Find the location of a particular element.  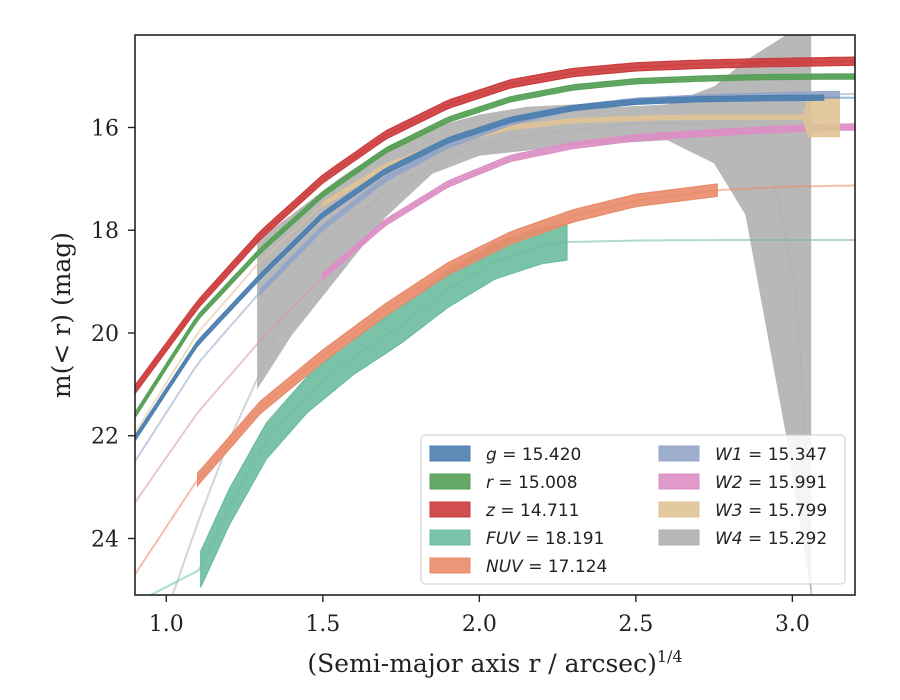

legend-label: NUV = 17.124 is located at coordinates (546, 567).